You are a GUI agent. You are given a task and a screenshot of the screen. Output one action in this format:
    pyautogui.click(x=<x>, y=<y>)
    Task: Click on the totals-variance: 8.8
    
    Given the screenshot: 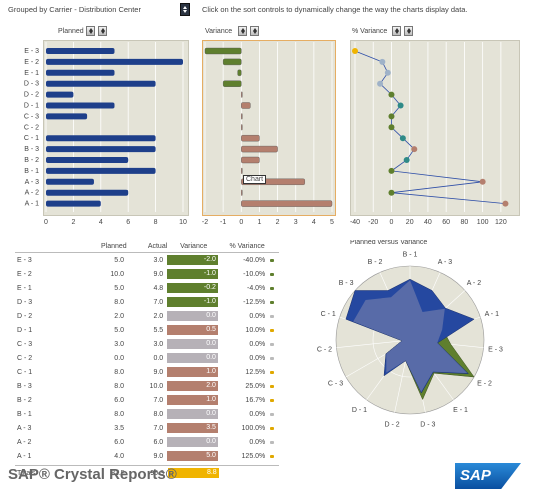 What is the action you would take?
    pyautogui.click(x=193, y=473)
    